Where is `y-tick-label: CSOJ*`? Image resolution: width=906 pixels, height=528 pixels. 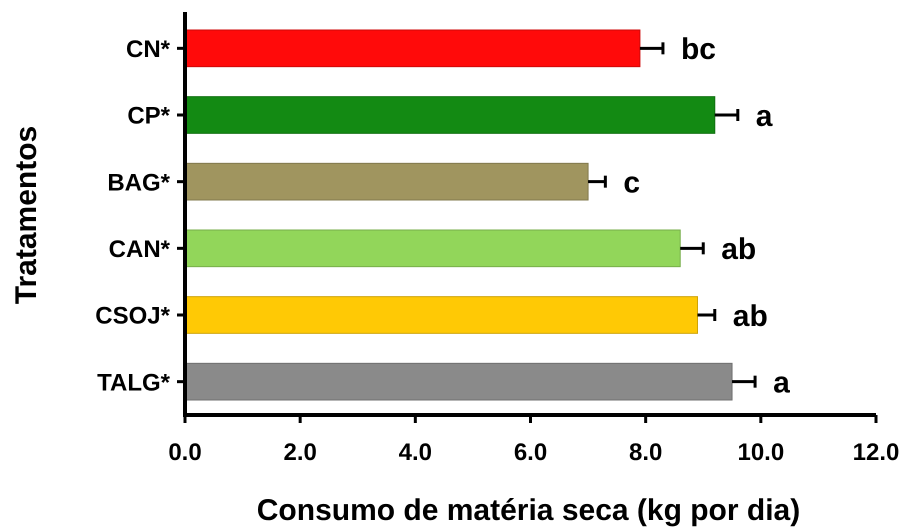
y-tick-label: CSOJ* is located at coordinates (133, 316).